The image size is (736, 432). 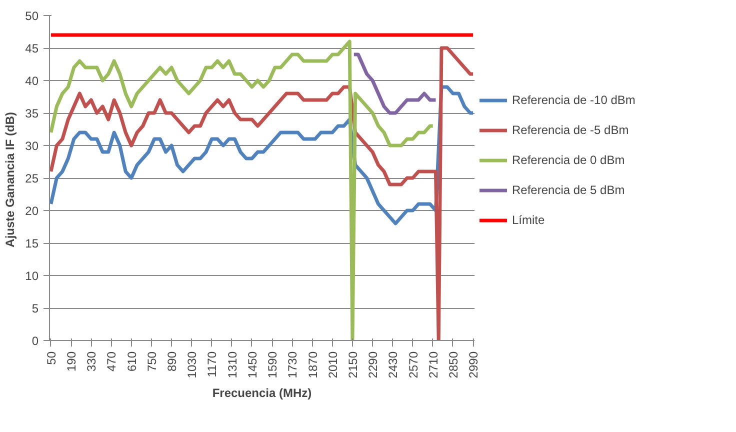 I want to click on x-tick-label: 890, so click(x=172, y=361).